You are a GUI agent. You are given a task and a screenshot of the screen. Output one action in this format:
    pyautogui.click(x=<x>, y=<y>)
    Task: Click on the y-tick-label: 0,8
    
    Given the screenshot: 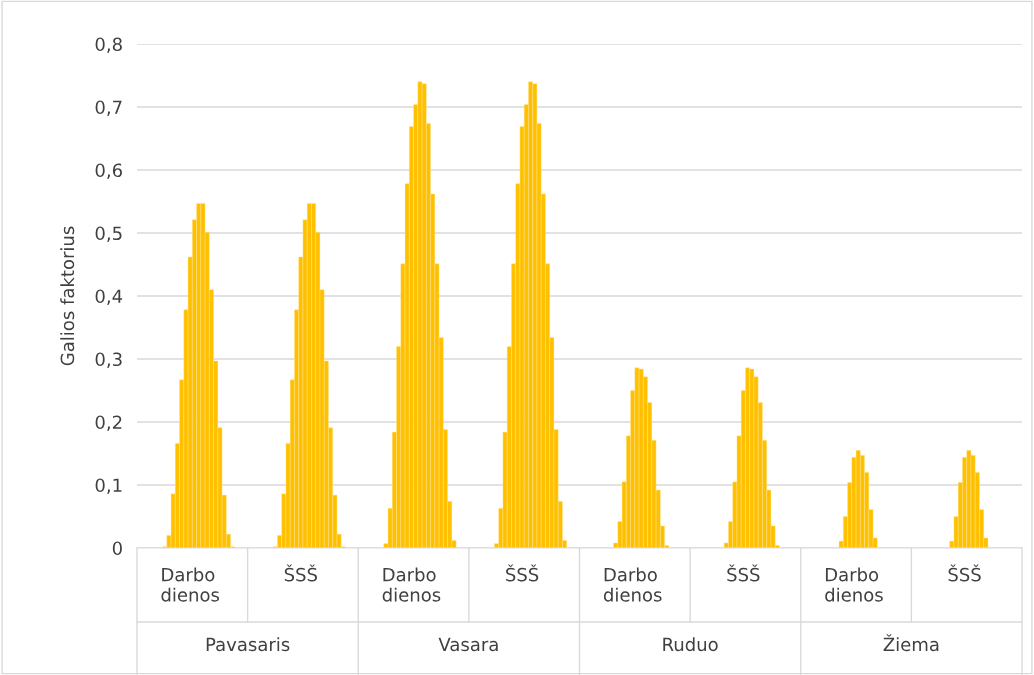 What is the action you would take?
    pyautogui.click(x=108, y=45)
    